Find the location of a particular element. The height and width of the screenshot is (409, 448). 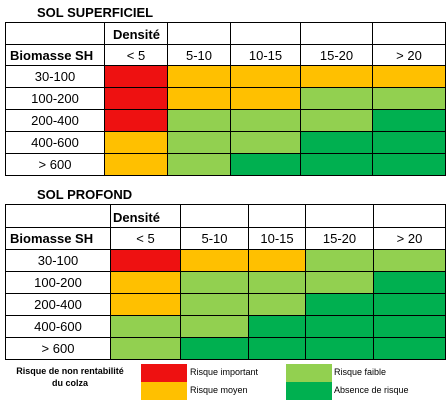

legend-title: Risque de non rentabilité du colza is located at coordinates (70, 377).